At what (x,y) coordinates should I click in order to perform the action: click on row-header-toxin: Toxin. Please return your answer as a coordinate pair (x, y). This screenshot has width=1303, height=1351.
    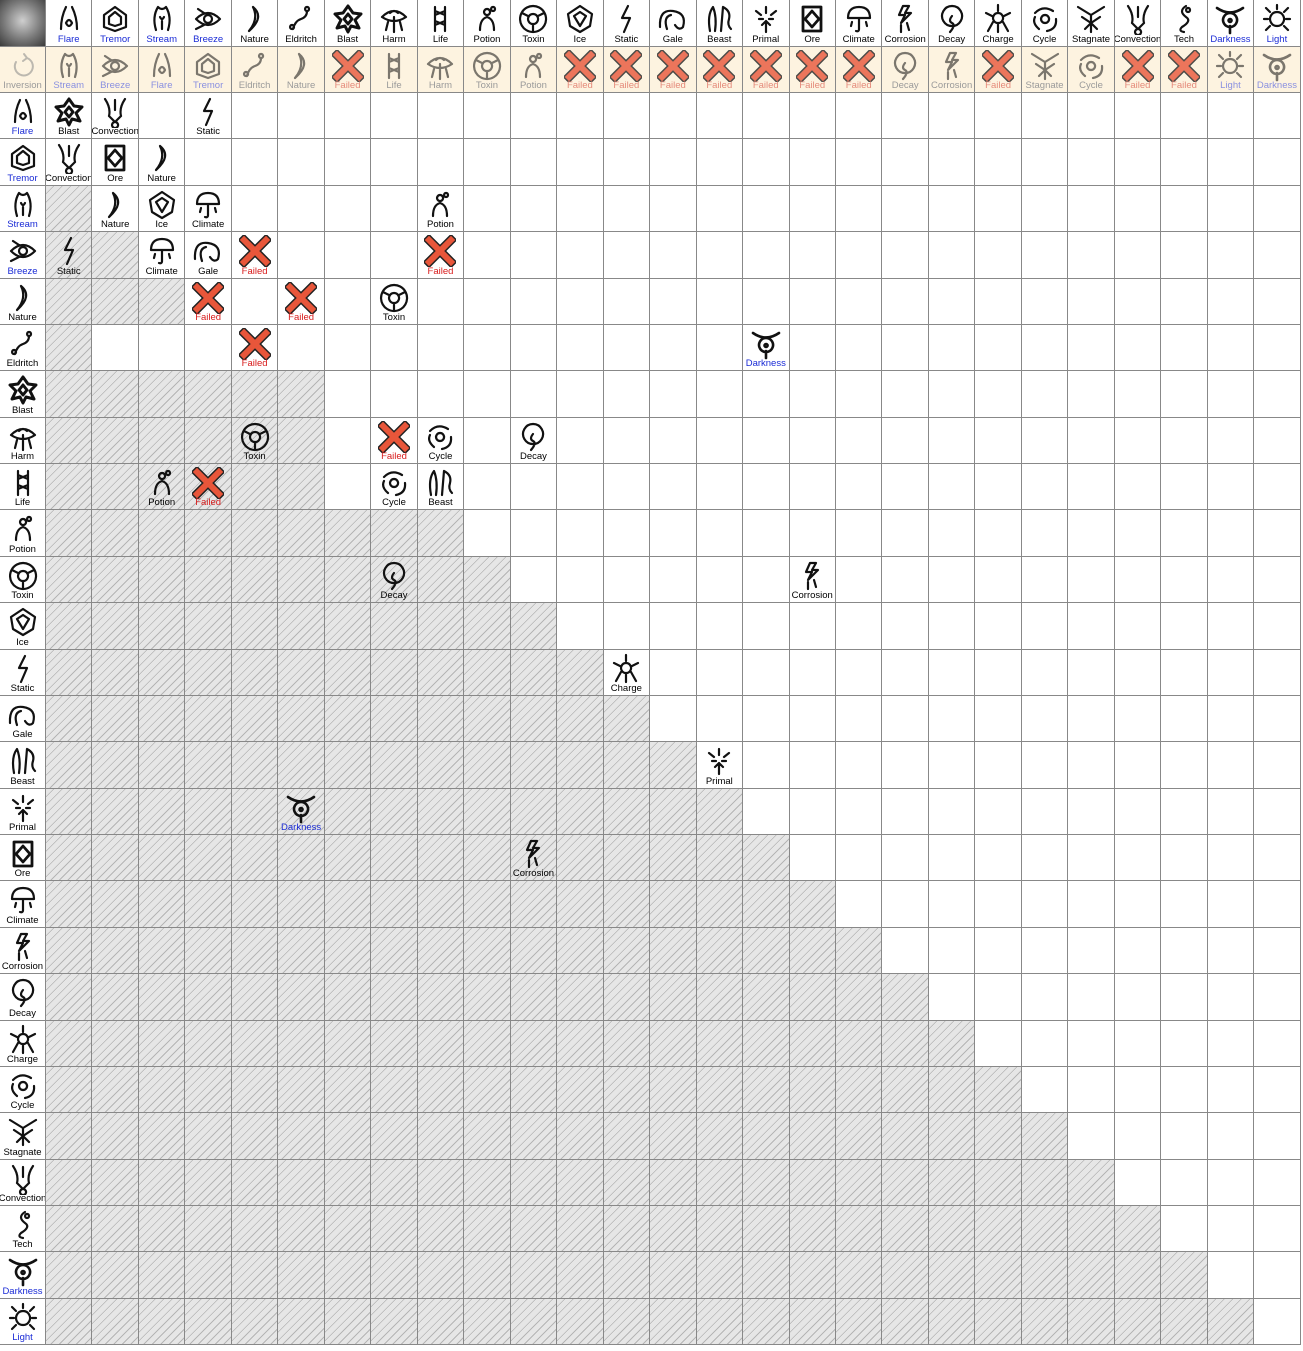
    Looking at the image, I should click on (23, 580).